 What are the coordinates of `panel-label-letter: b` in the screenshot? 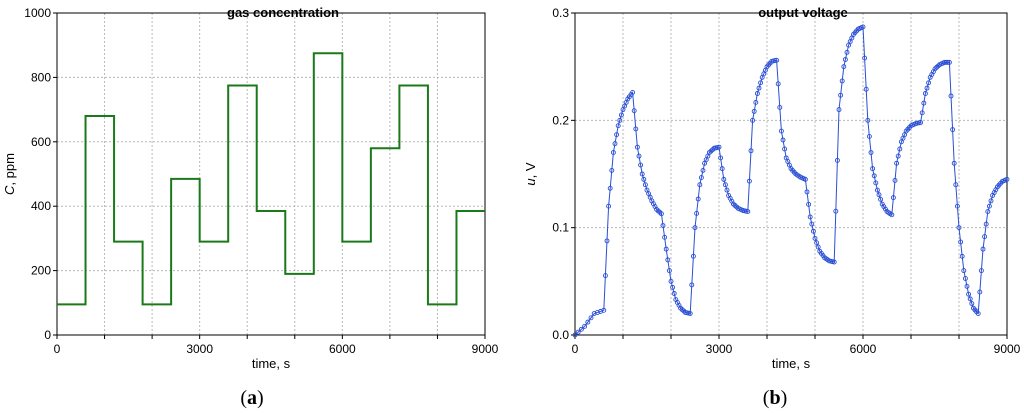 It's located at (774, 398).